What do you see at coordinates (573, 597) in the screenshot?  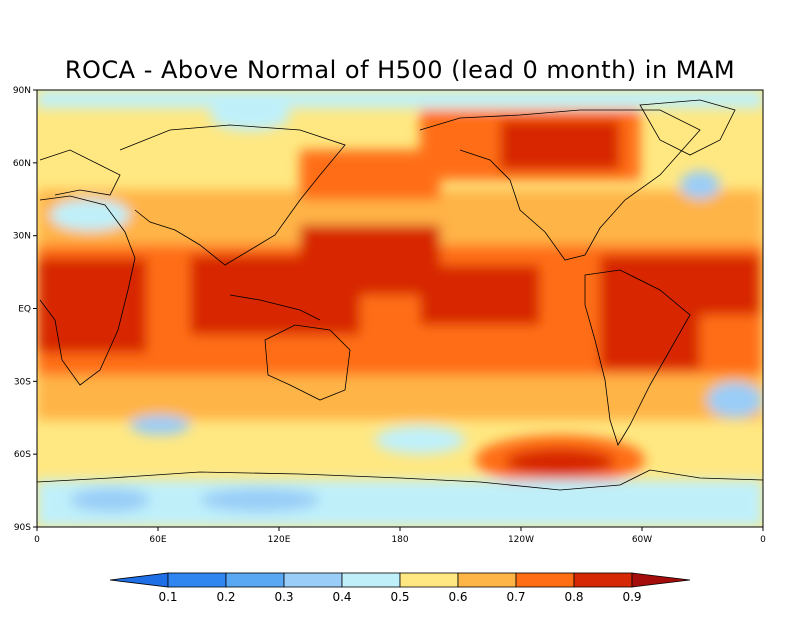 I see `colorbar-label: 0.8` at bounding box center [573, 597].